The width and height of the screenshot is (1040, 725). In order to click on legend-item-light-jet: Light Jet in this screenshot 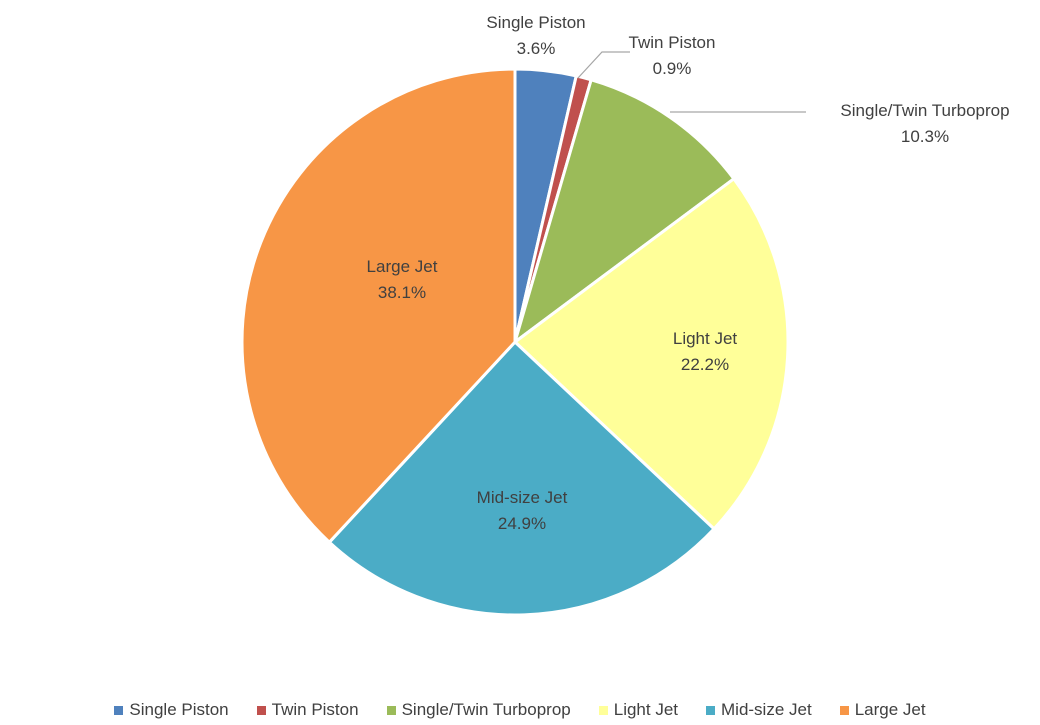, I will do `click(638, 710)`.